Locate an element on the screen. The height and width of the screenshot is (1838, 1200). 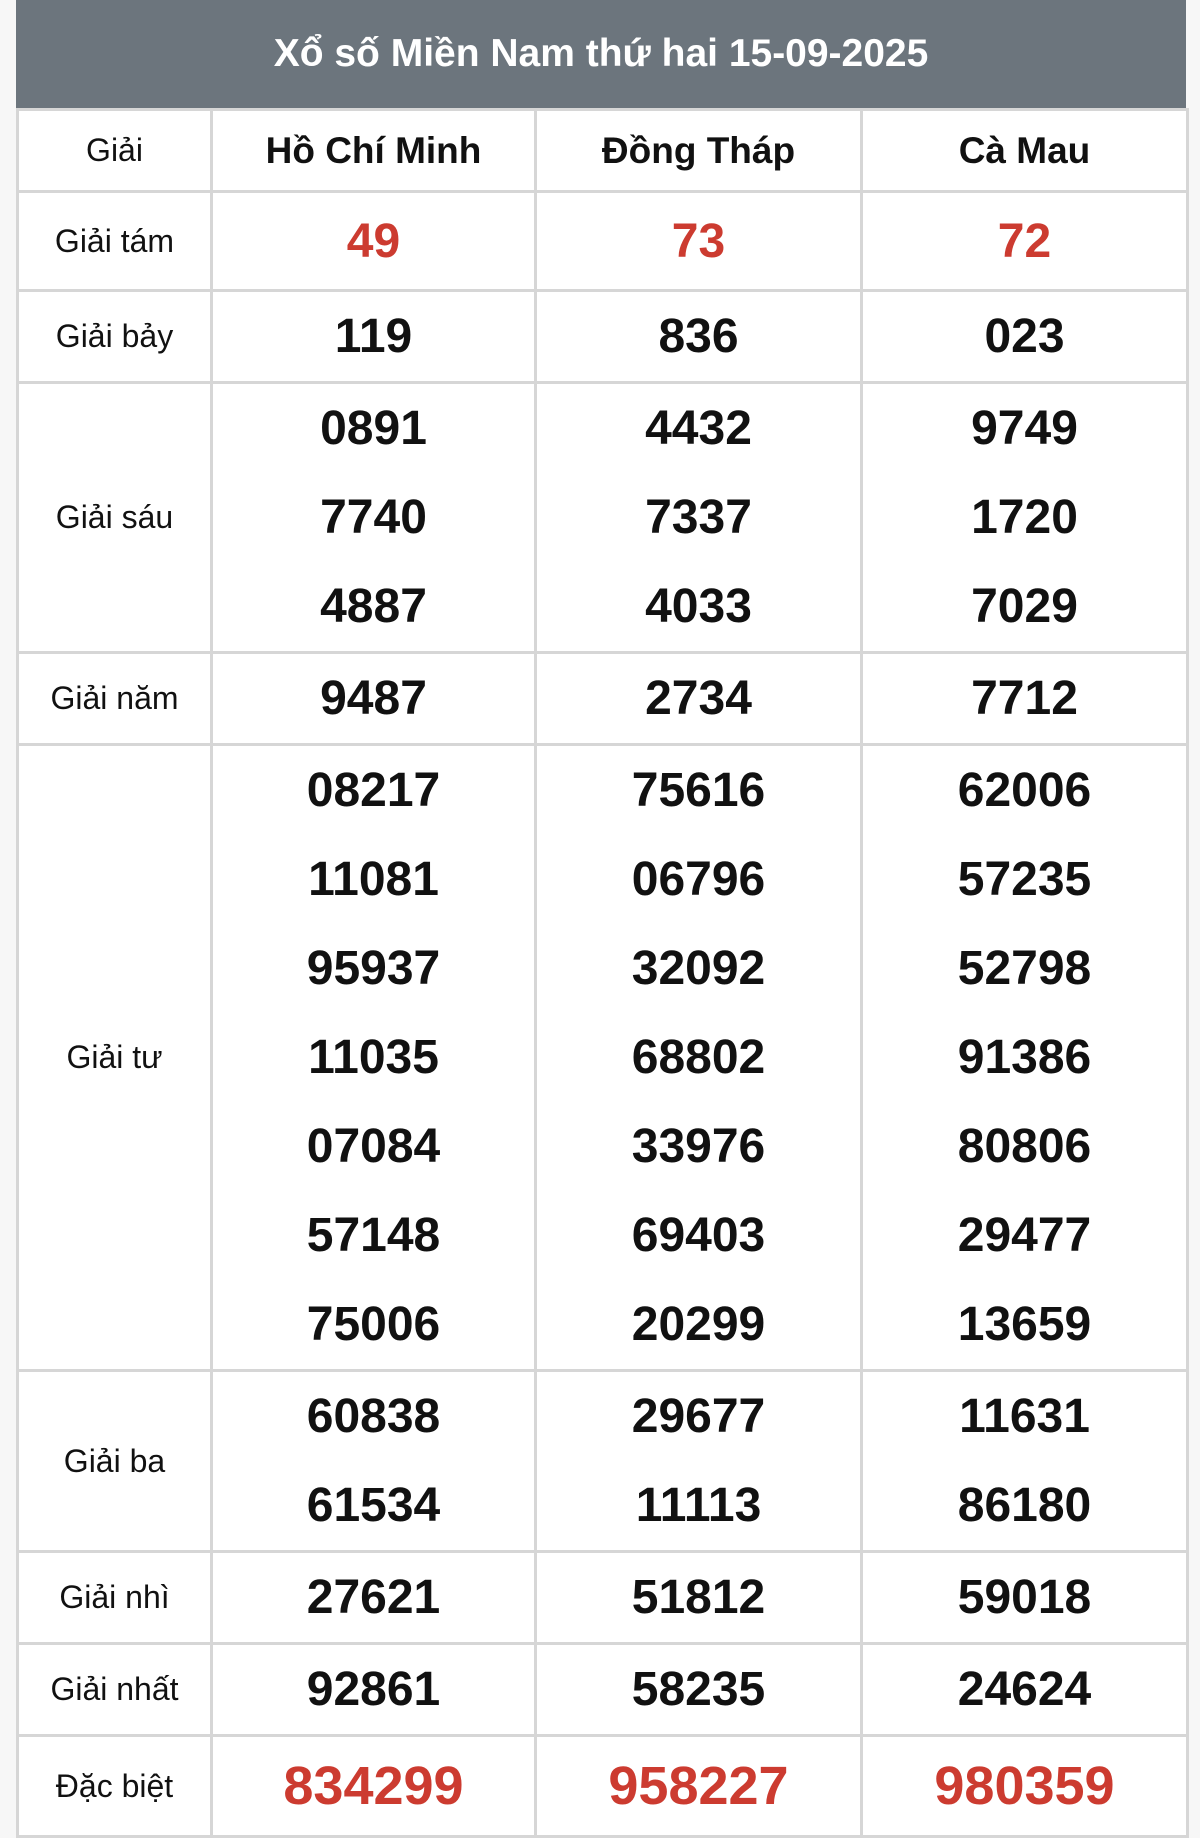
province-header: Đồng Tháp is located at coordinates (698, 150).